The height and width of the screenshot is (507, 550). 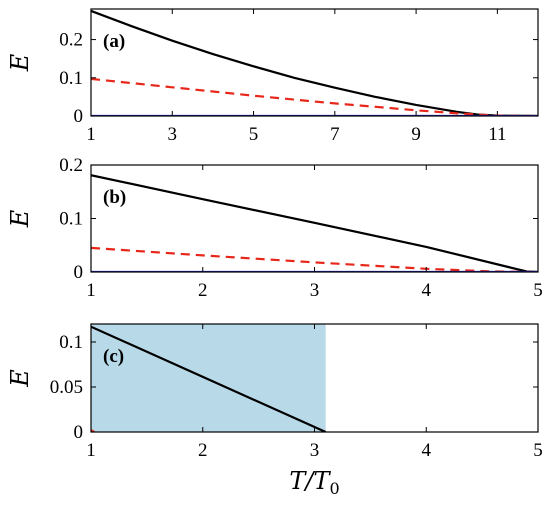 I want to click on panel-label: (c), so click(x=113, y=356).